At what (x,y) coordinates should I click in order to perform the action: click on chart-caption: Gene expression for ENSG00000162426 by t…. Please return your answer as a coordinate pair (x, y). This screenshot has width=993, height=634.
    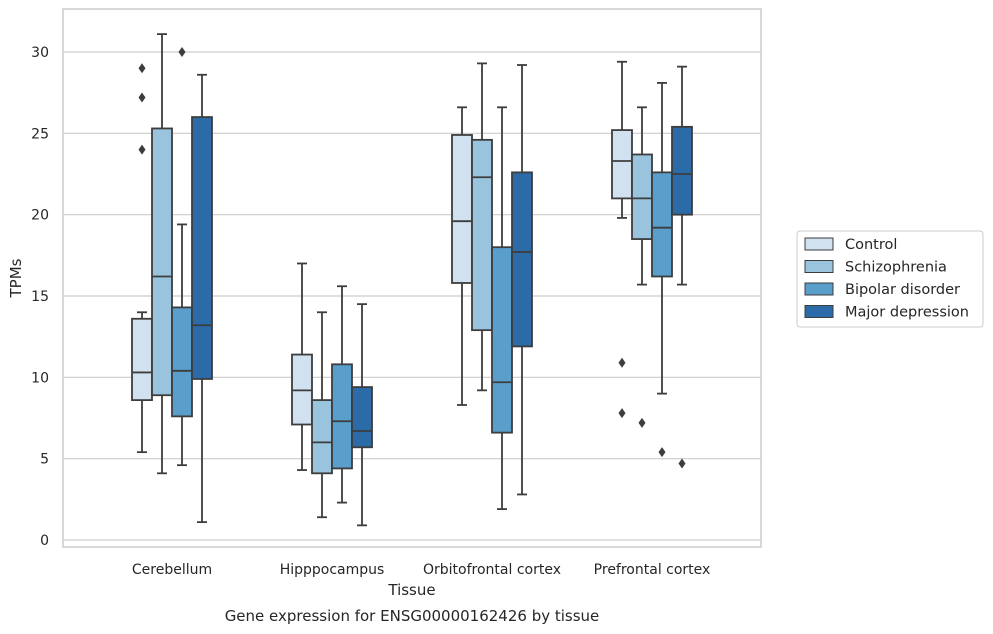
    Looking at the image, I should click on (412, 616).